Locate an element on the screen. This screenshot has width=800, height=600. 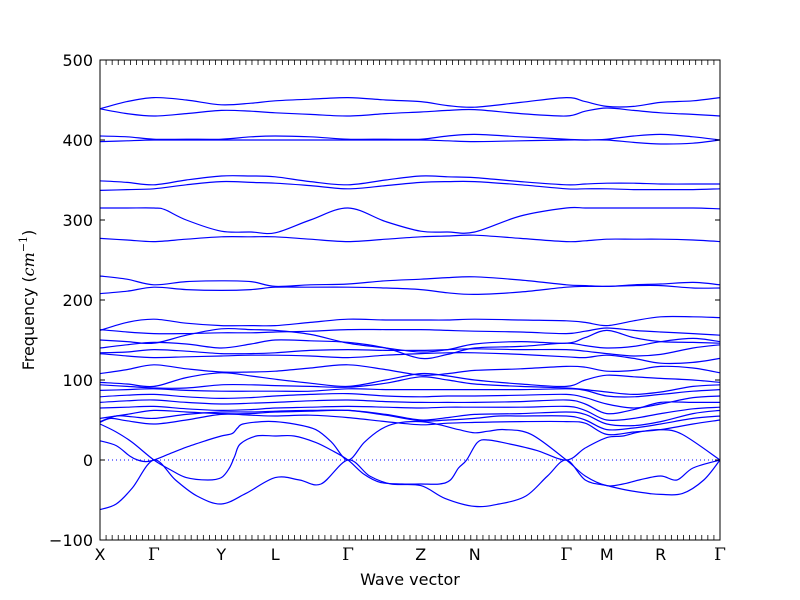
x-tick-label: M is located at coordinates (607, 554).